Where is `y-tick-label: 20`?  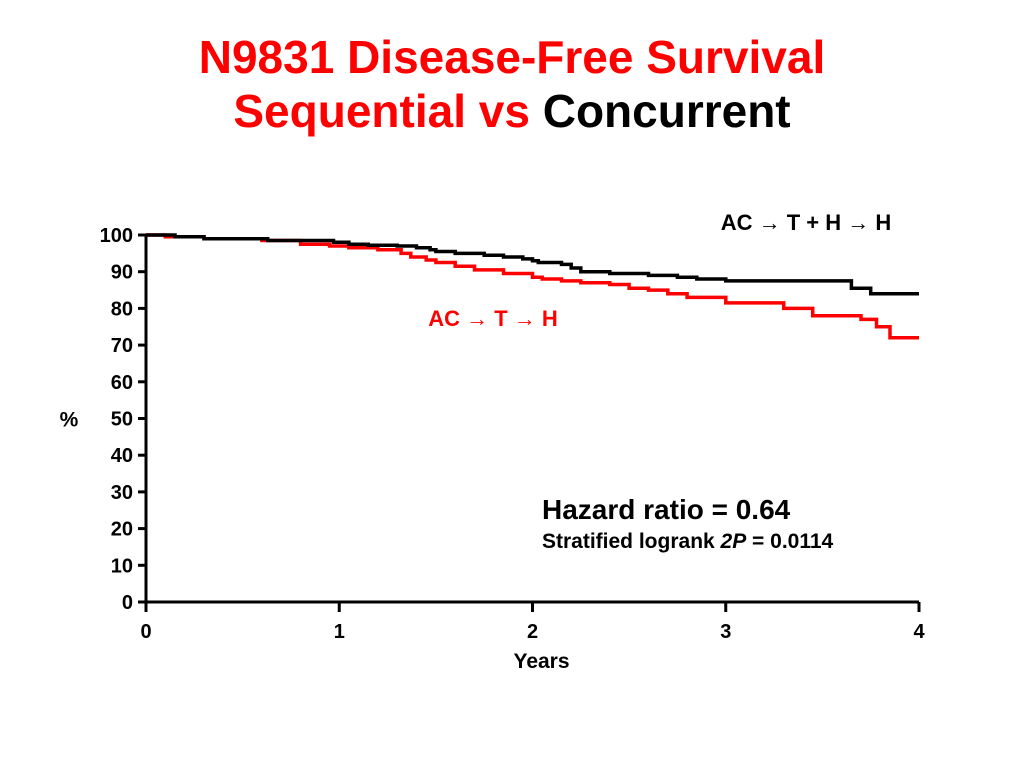
y-tick-label: 20 is located at coordinates (122, 530).